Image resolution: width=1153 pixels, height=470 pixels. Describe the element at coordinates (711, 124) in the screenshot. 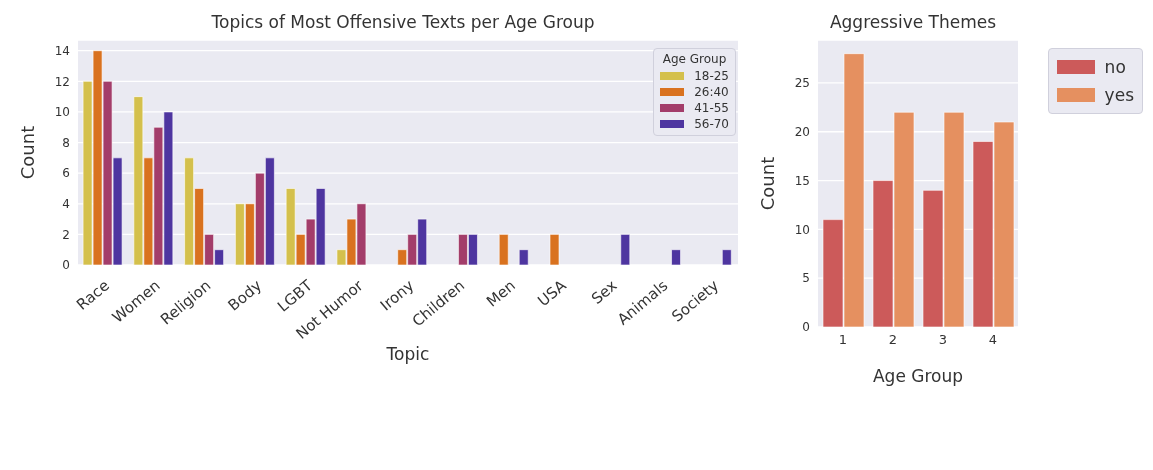

I see `legend-label: 56-70` at that location.